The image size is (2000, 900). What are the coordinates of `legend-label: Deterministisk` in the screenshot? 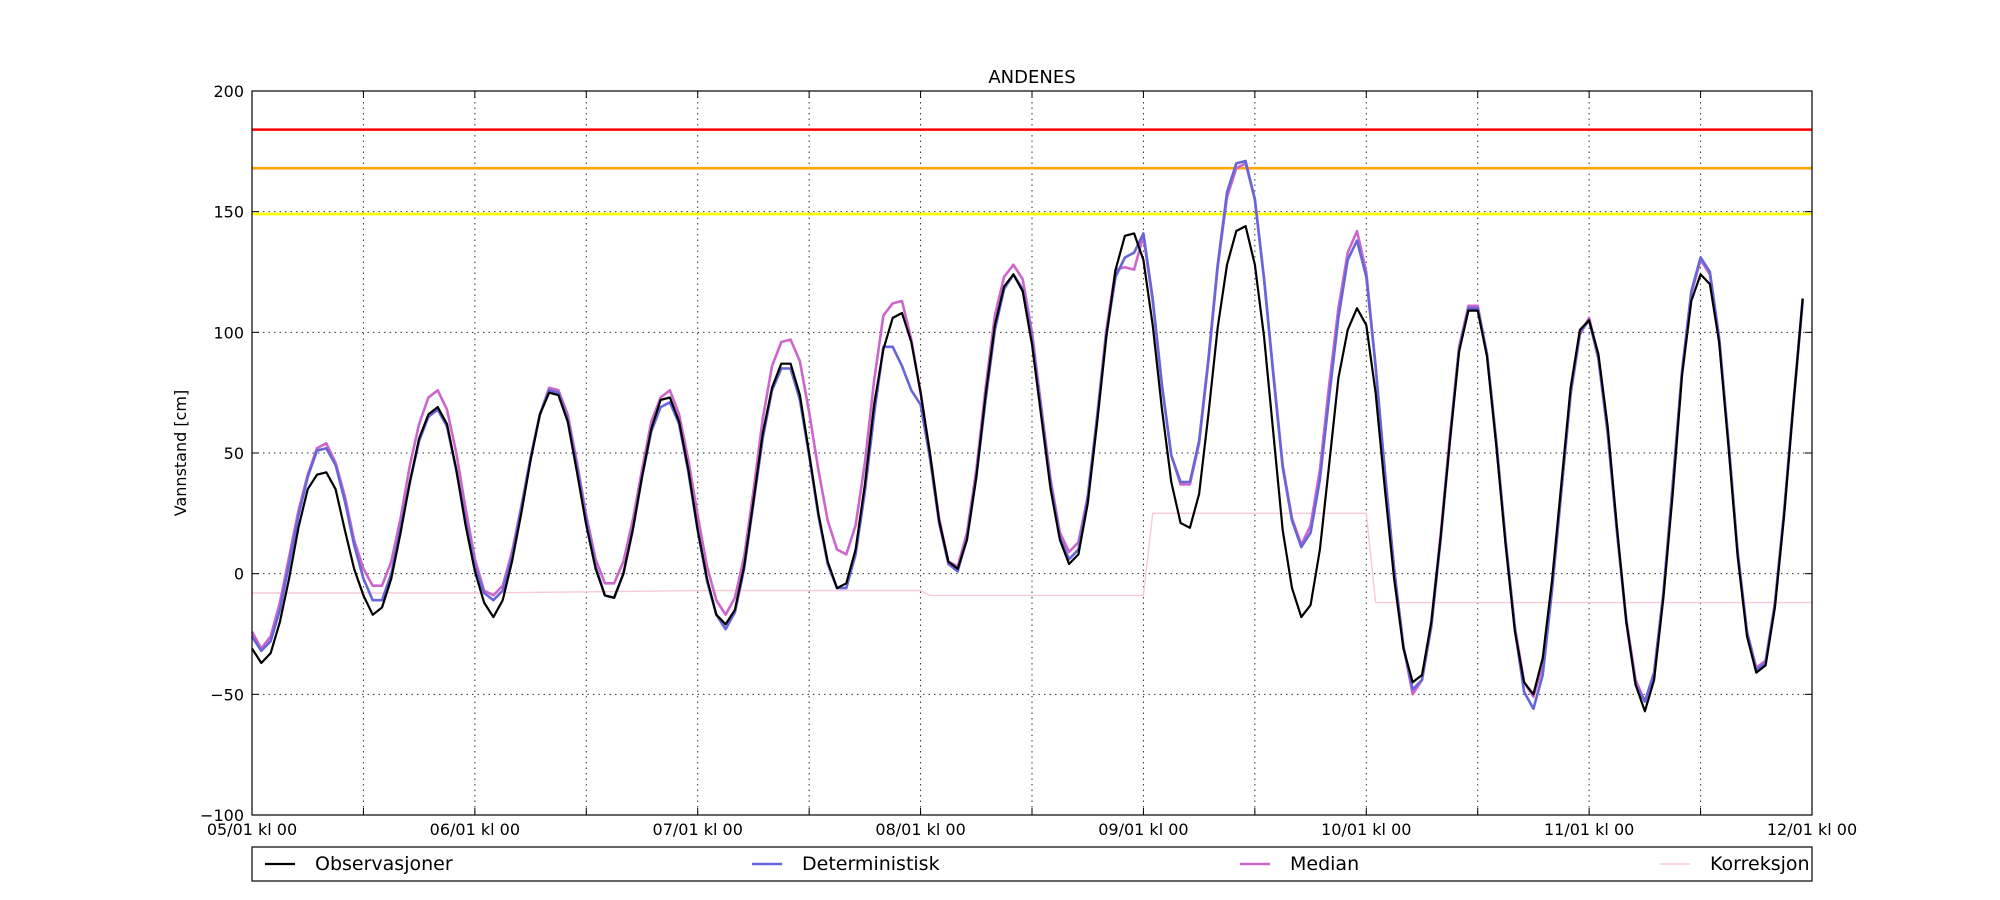 It's located at (871, 864).